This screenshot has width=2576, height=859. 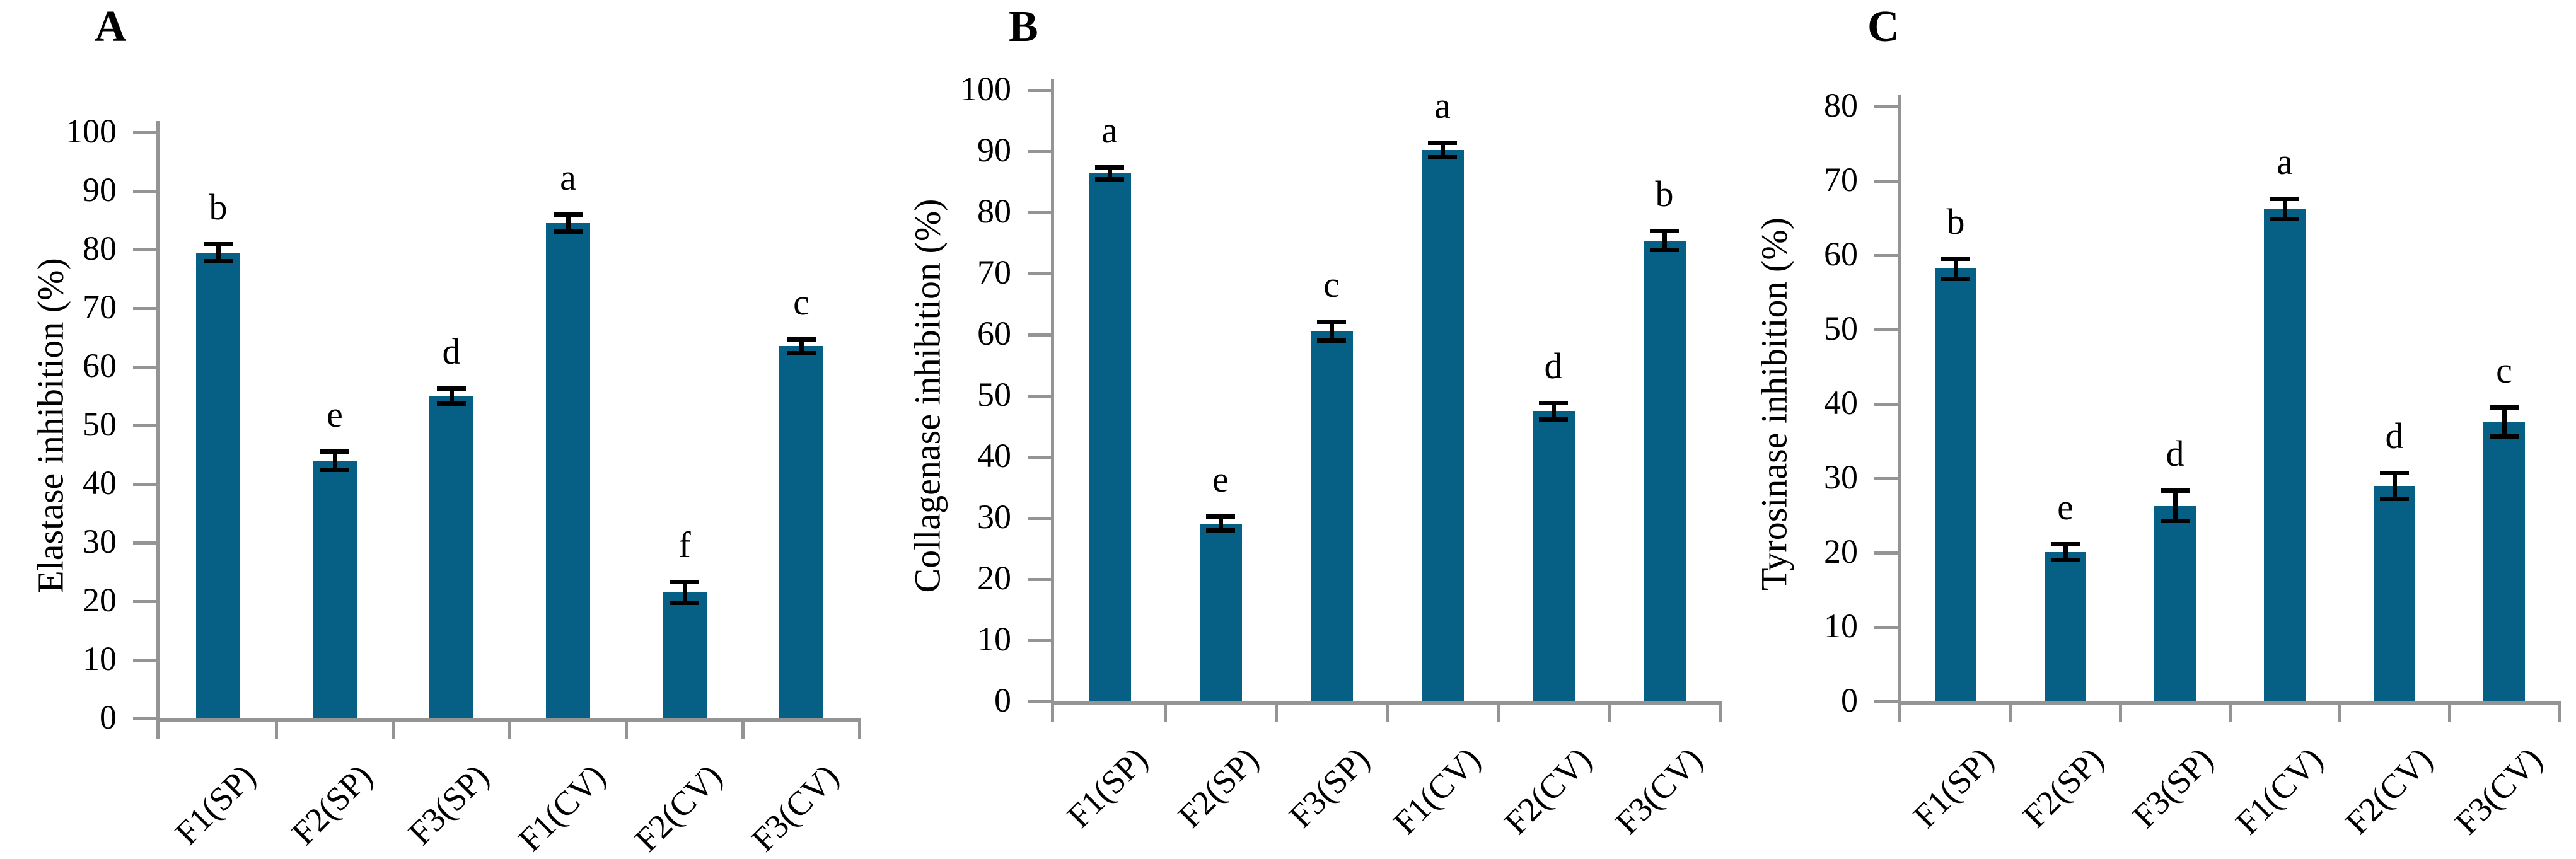 What do you see at coordinates (2065, 507) in the screenshot?
I see `sig-letter: e` at bounding box center [2065, 507].